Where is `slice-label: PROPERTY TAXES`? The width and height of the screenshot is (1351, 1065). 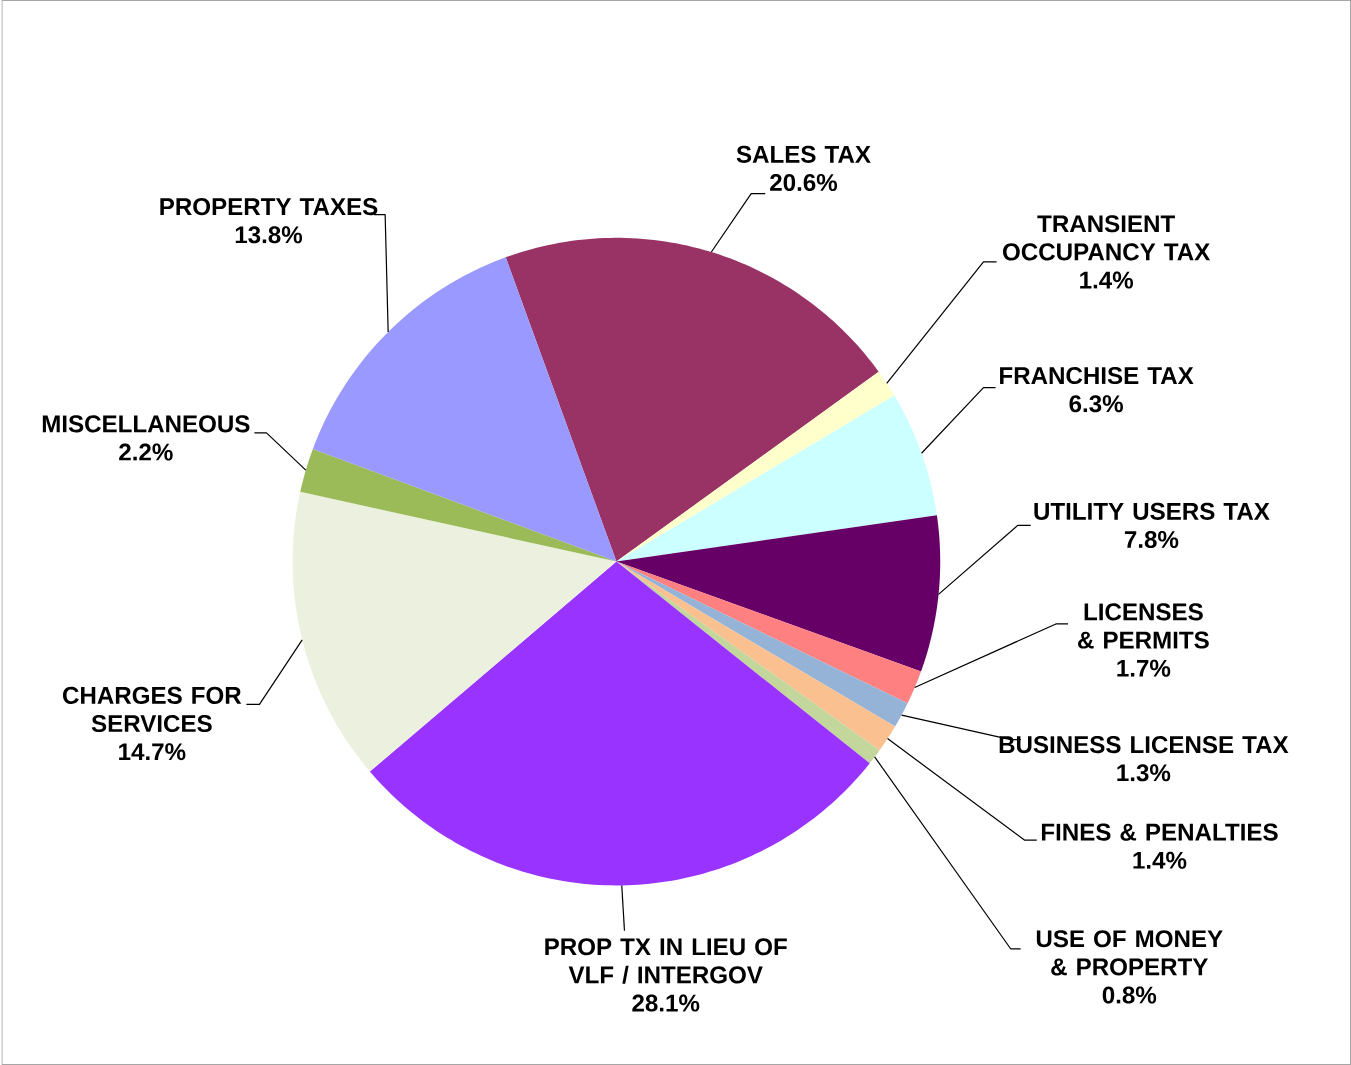
slice-label: PROPERTY TAXES is located at coordinates (269, 207).